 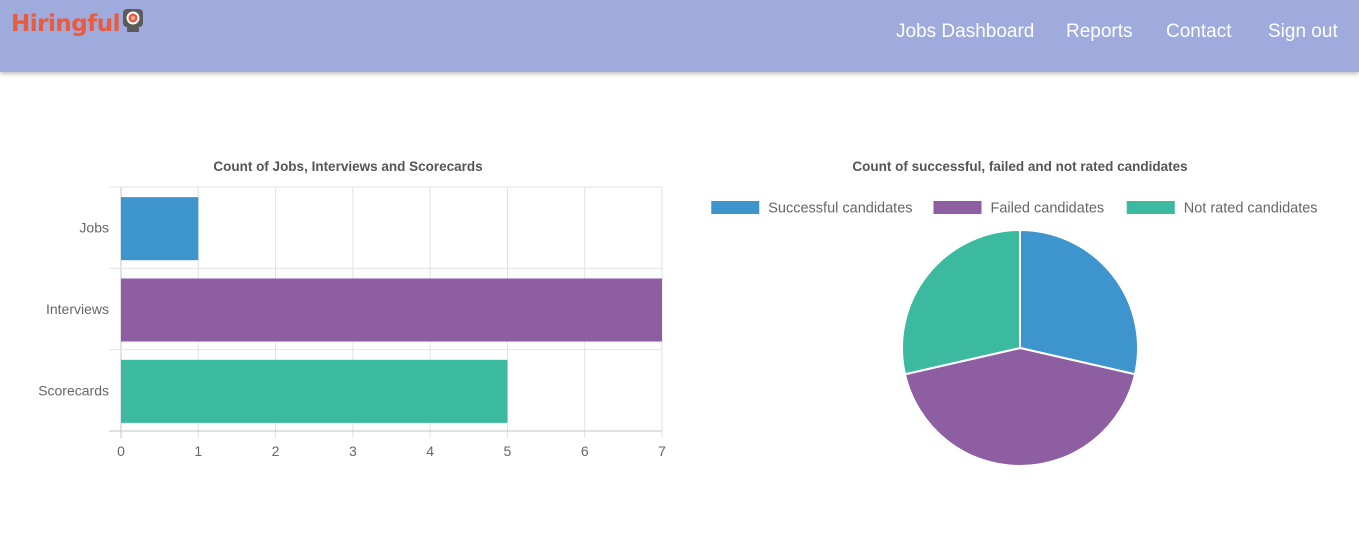 I want to click on x-tick-label: 3, so click(x=353, y=451).